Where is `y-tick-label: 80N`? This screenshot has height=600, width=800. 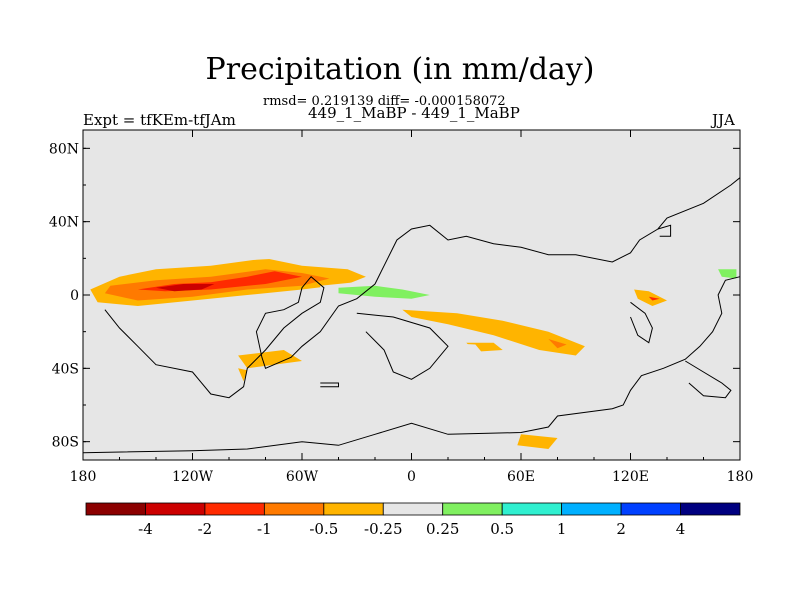
y-tick-label: 80N is located at coordinates (64, 149).